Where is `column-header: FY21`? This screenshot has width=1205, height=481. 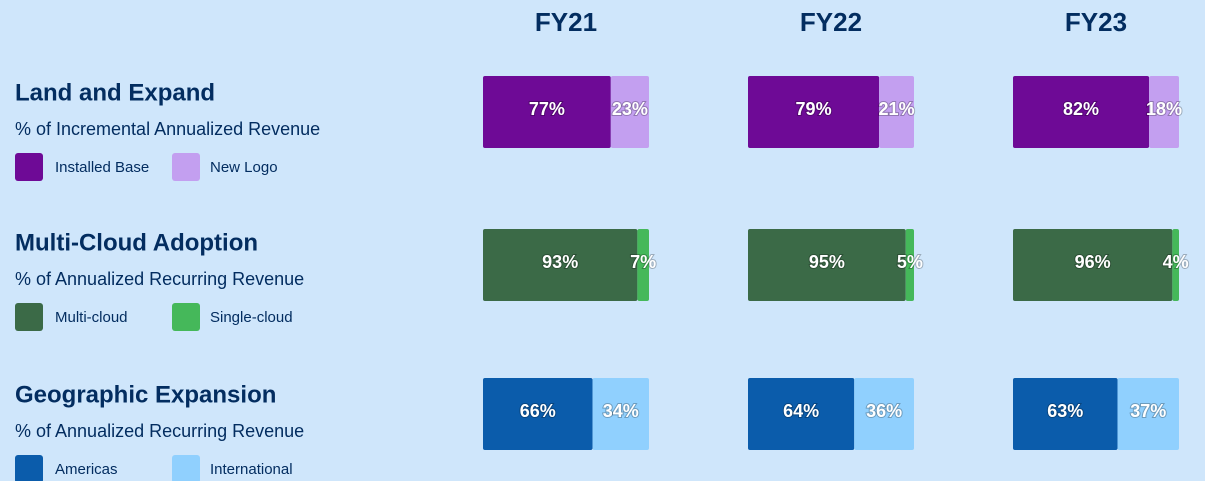
column-header: FY21 is located at coordinates (566, 22).